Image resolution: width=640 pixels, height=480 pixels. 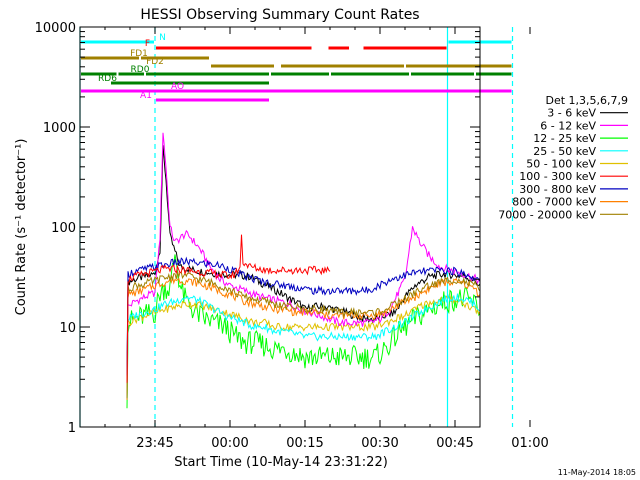 What do you see at coordinates (281, 462) in the screenshot?
I see `x-axis-label: Start Time (10-May-14 23:31:22)` at bounding box center [281, 462].